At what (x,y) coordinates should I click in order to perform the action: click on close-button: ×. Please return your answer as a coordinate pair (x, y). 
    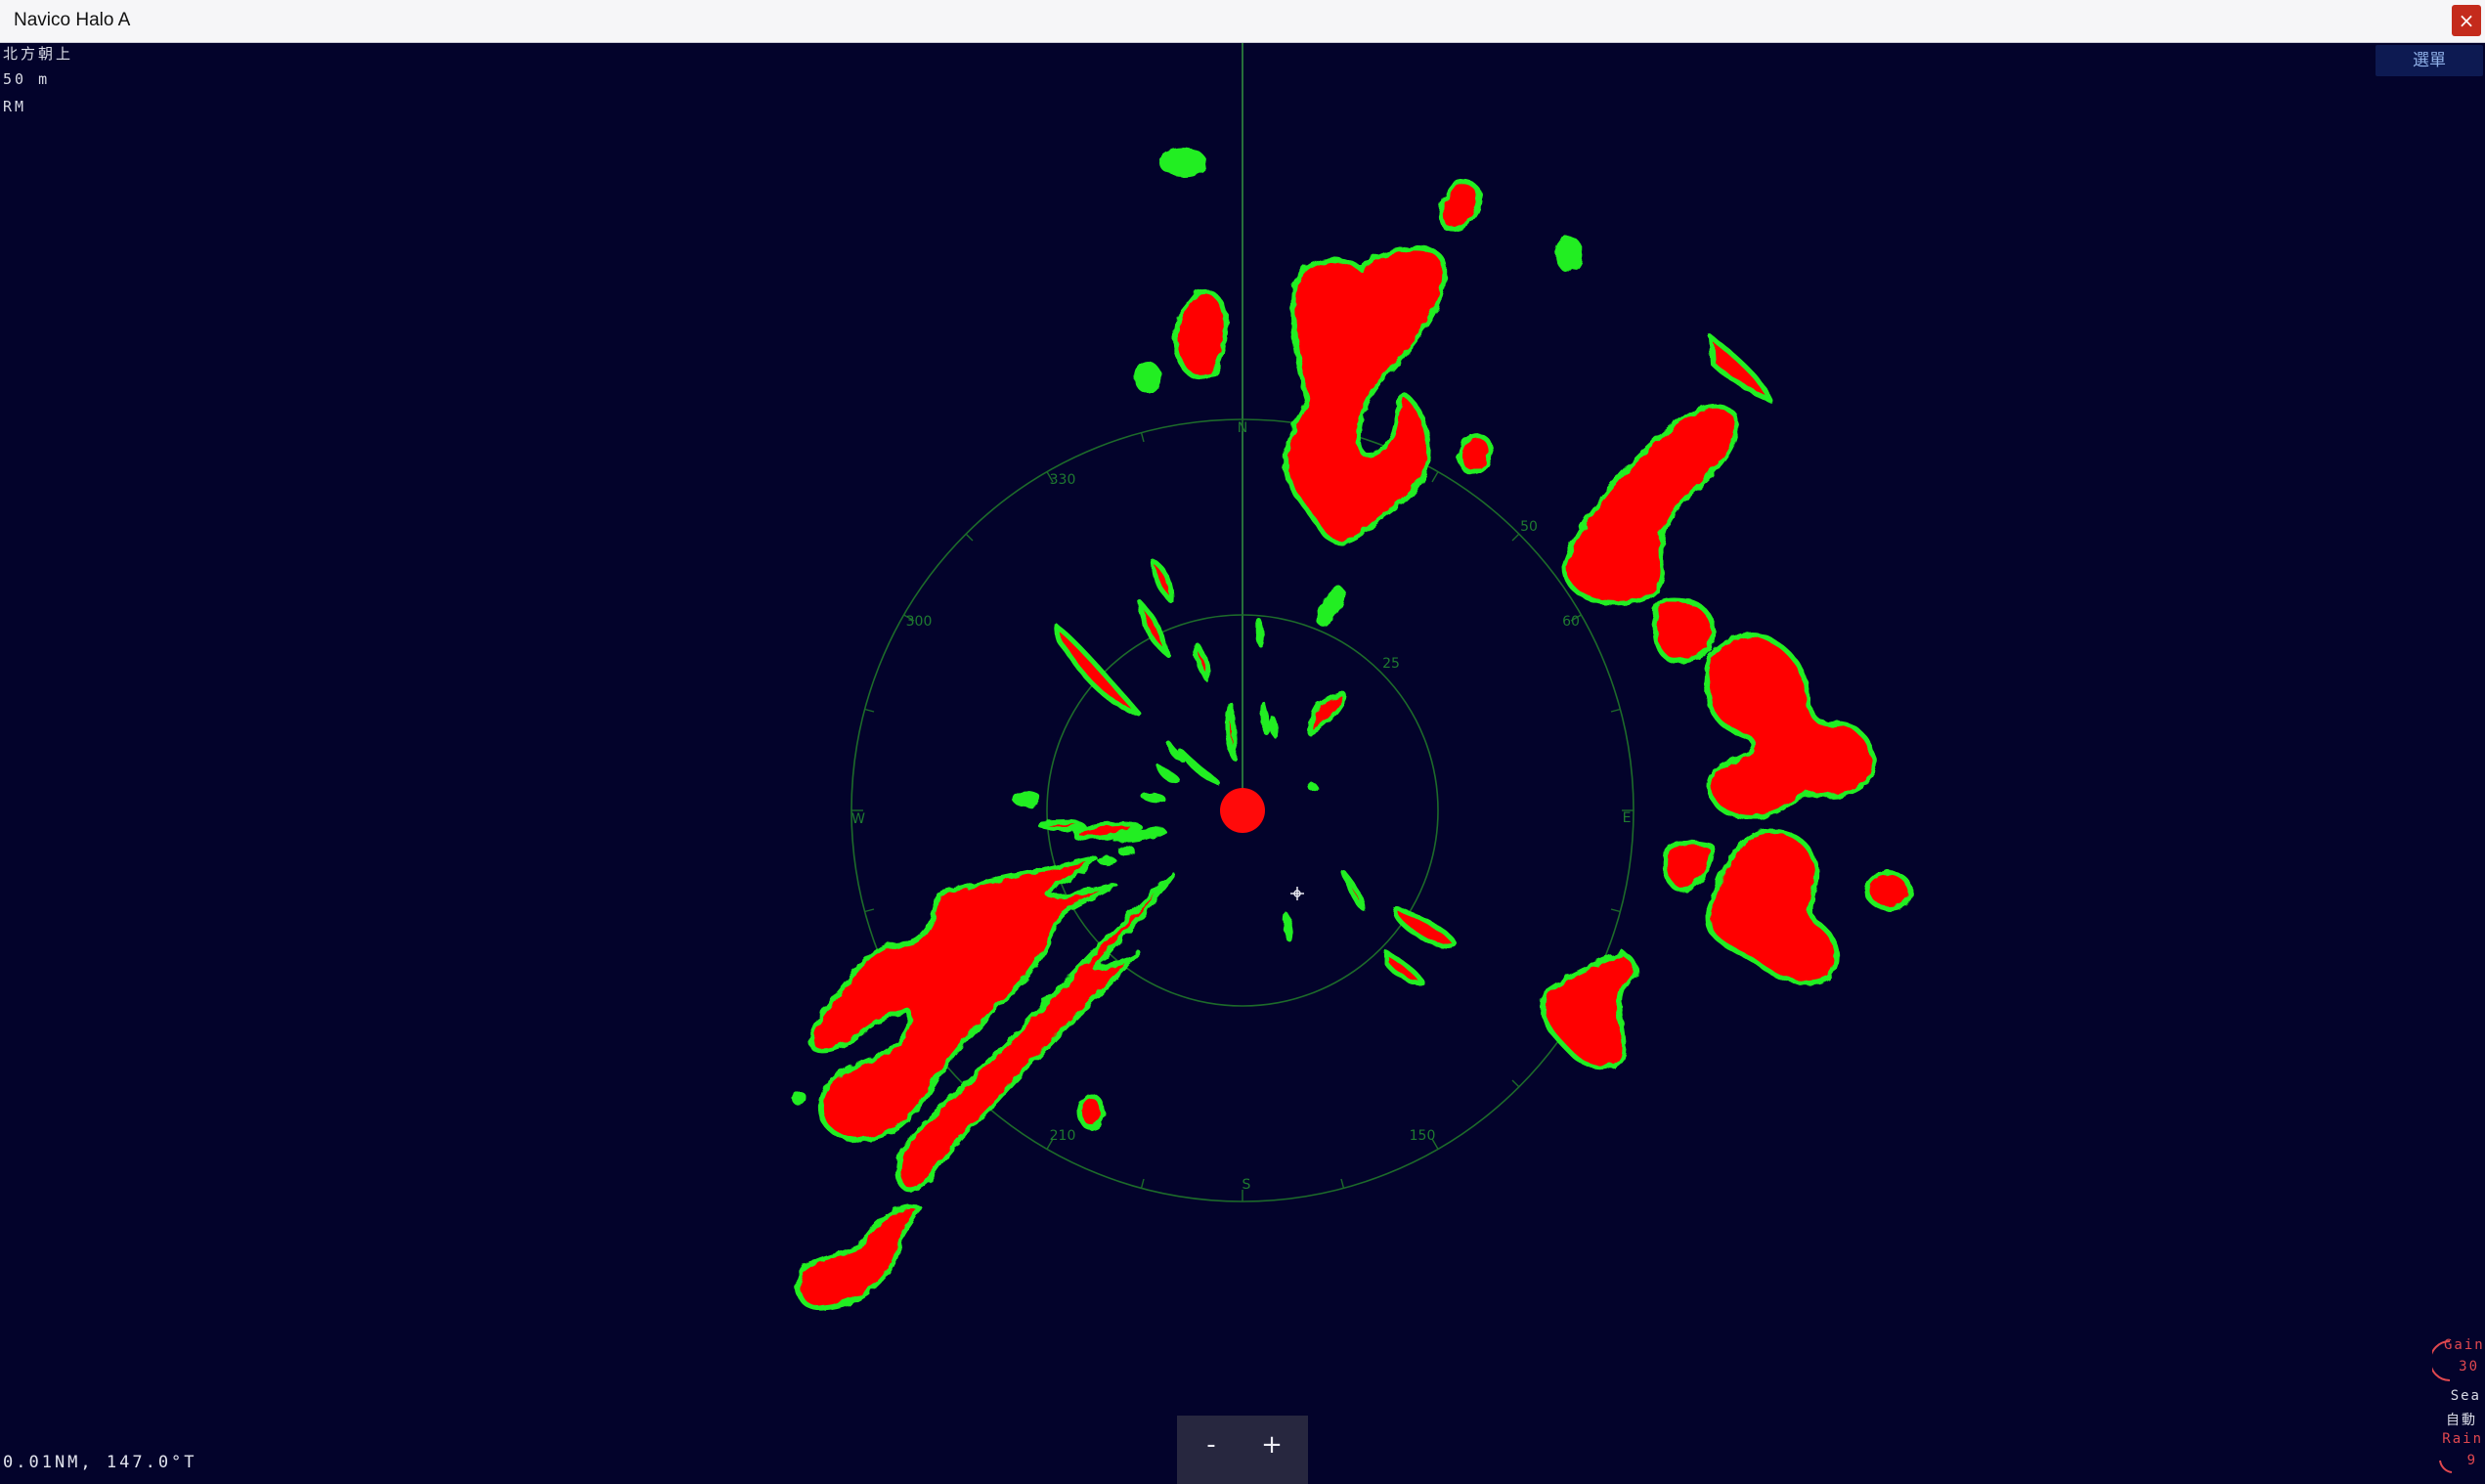
    Looking at the image, I should click on (2466, 20).